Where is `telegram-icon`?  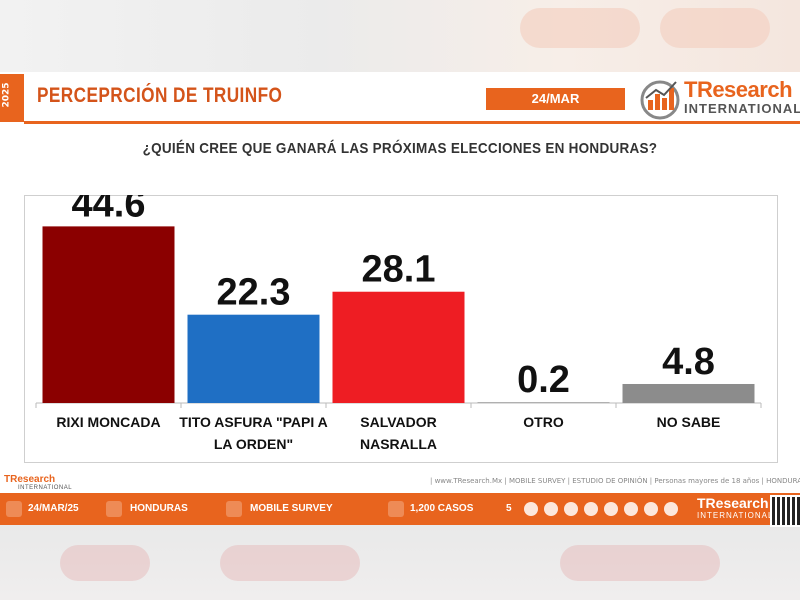 telegram-icon is located at coordinates (571, 509).